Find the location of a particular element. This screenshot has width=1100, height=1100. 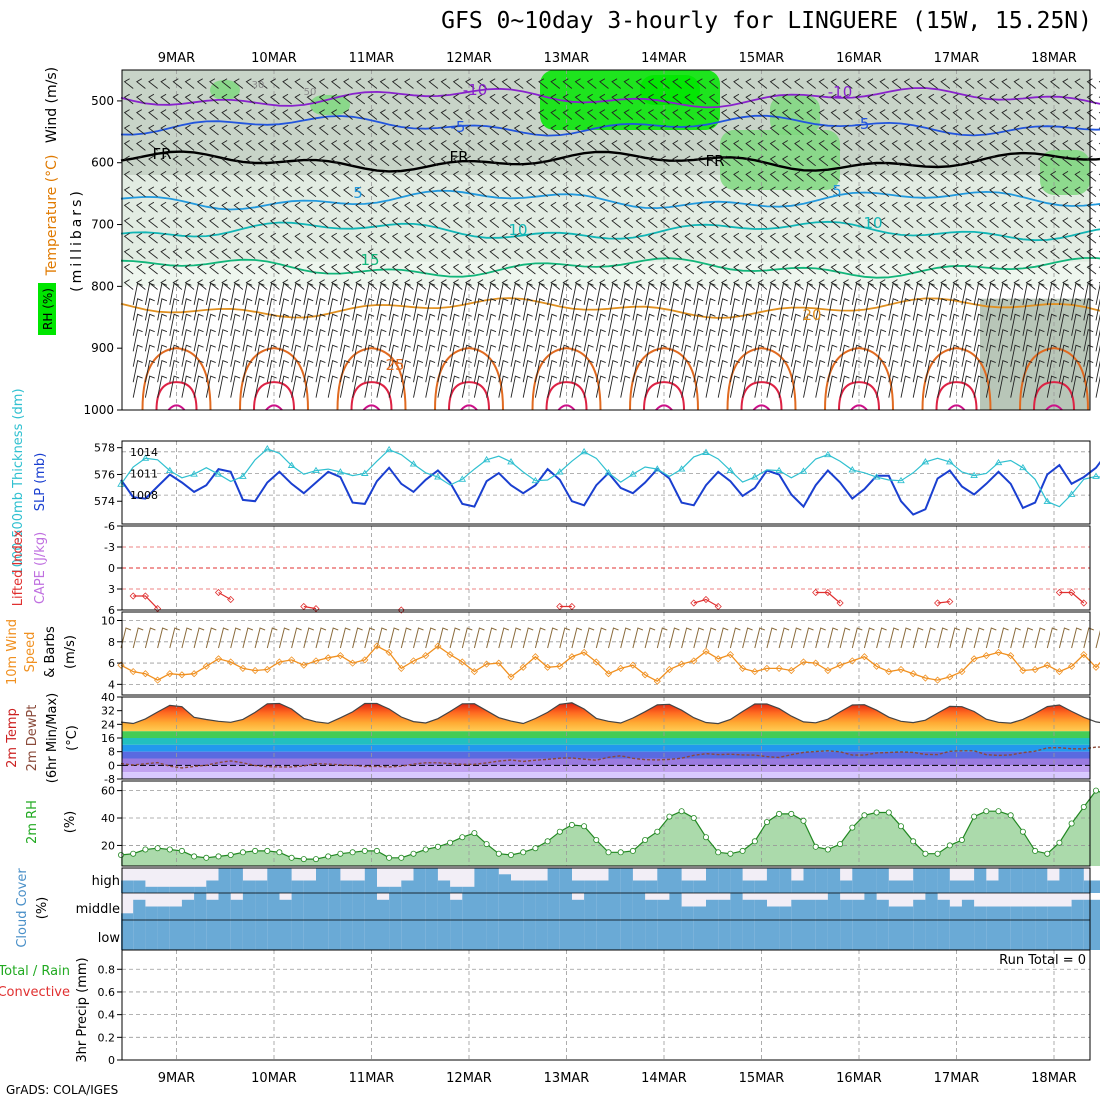

series-lifted-index is located at coordinates (609, 600).